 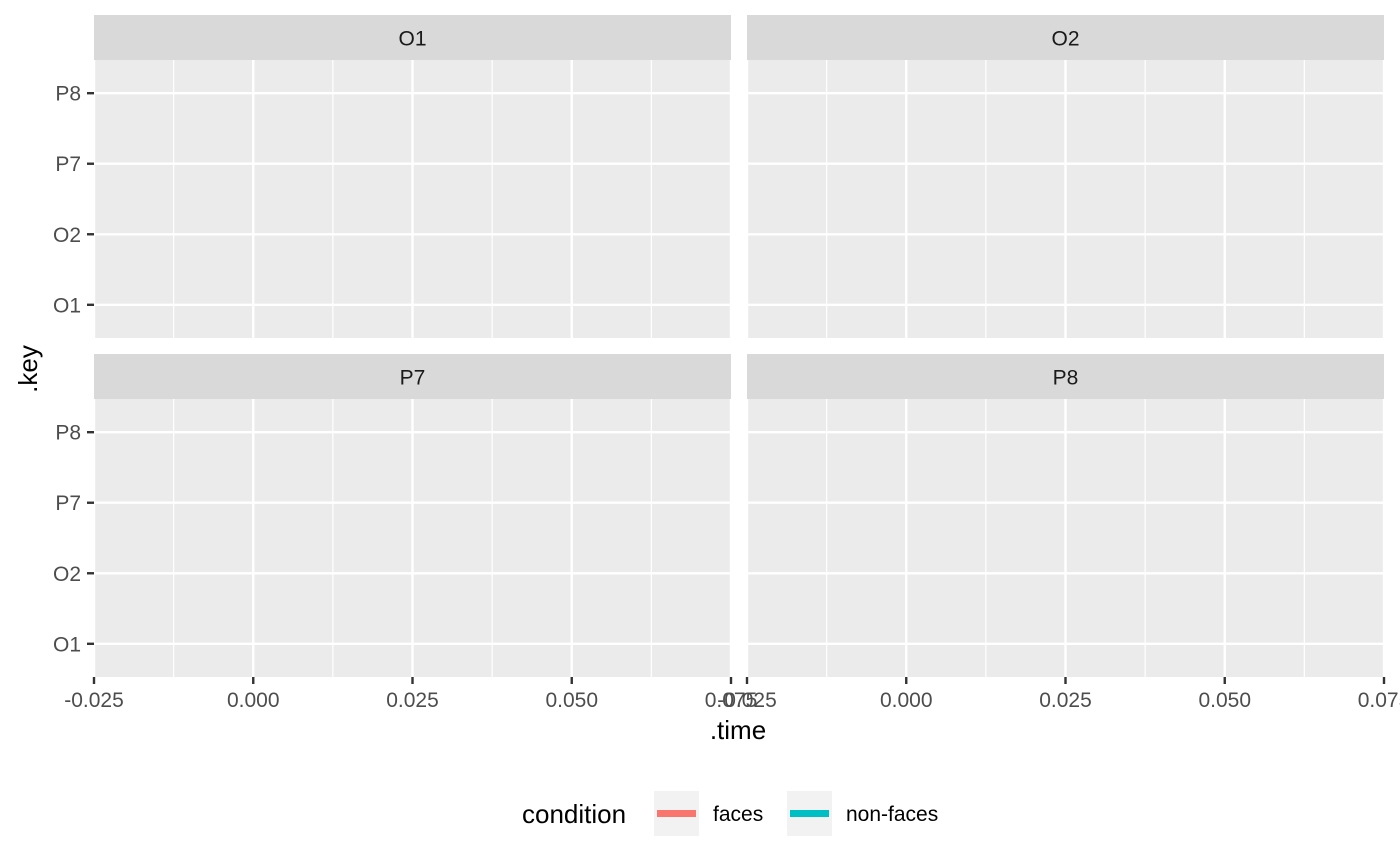 I want to click on legend-title: condition, so click(x=574, y=814).